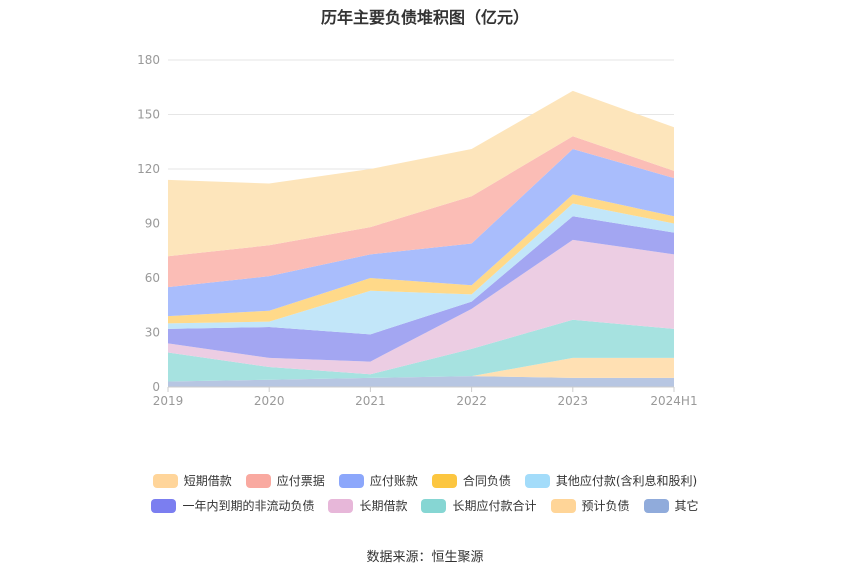  What do you see at coordinates (573, 401) in the screenshot?
I see `x-tick-label: 2023` at bounding box center [573, 401].